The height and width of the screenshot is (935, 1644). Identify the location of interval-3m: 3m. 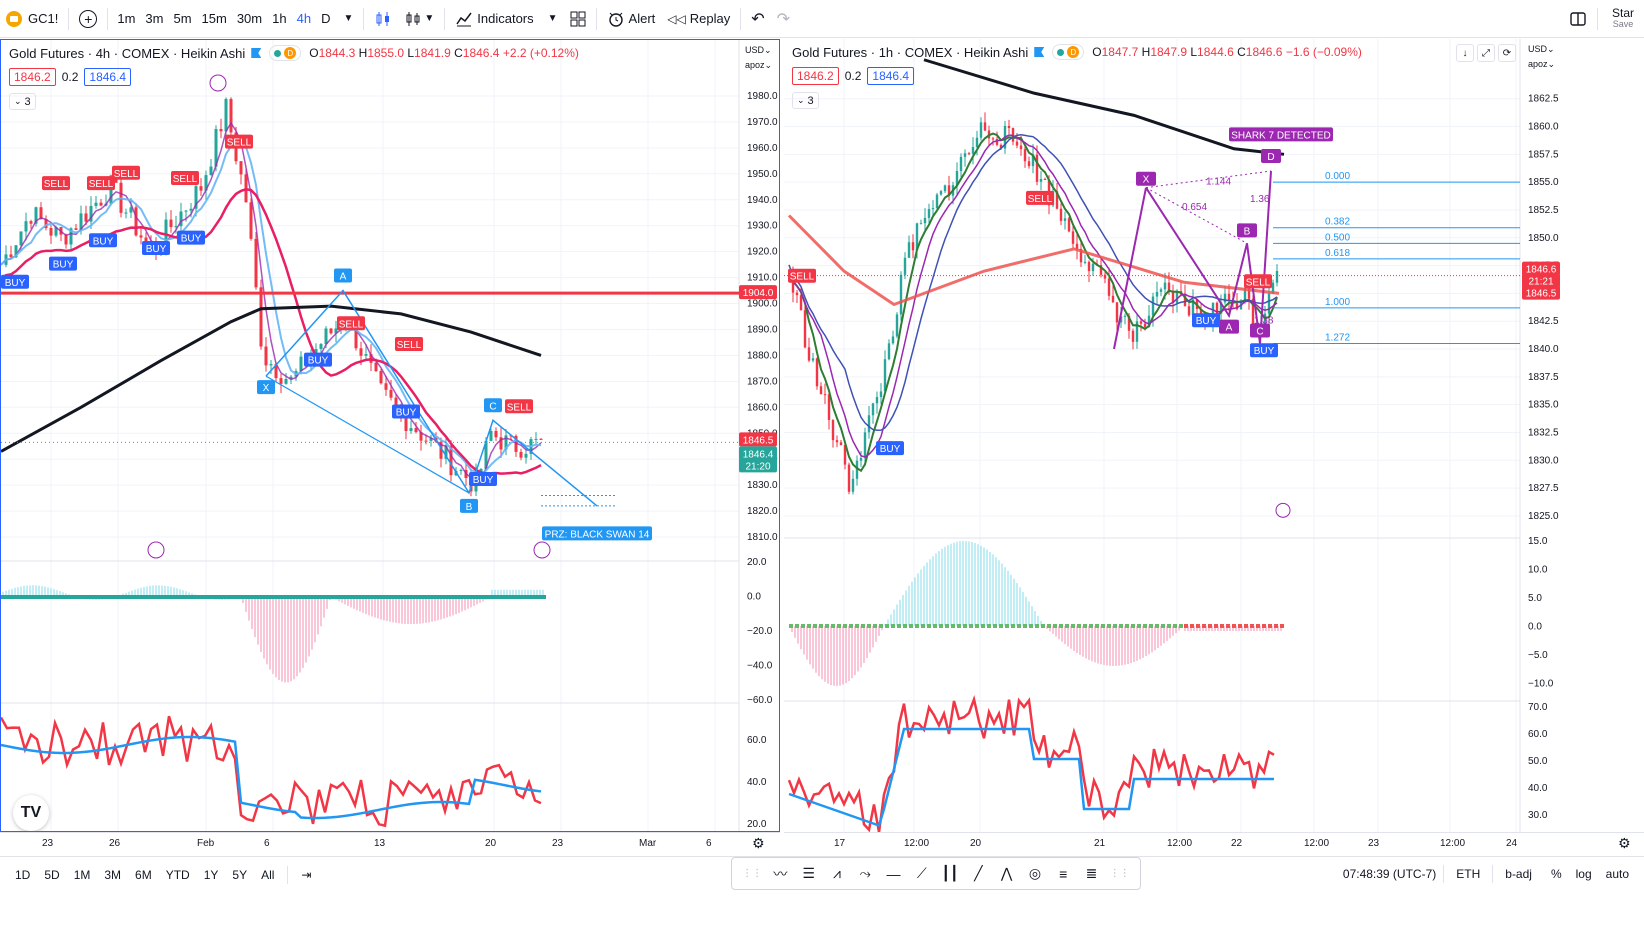
(154, 18).